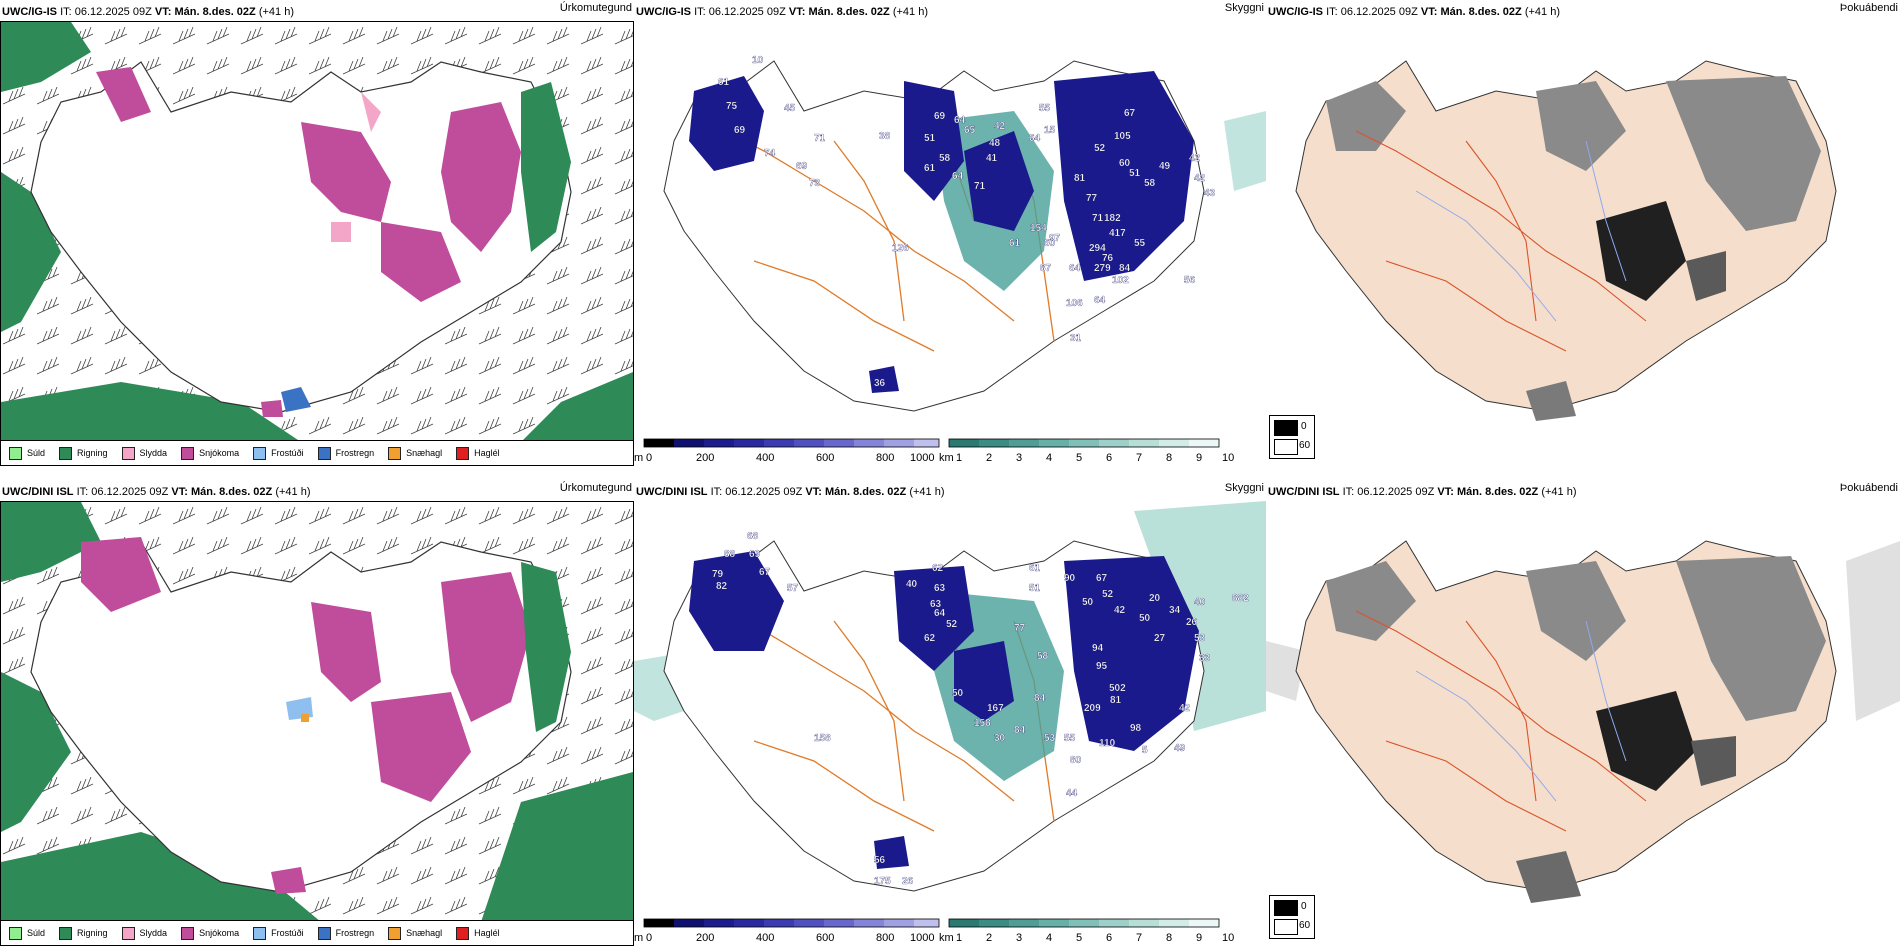 The width and height of the screenshot is (1900, 950). I want to click on fog-legend-swatch-black, so click(1286, 428).